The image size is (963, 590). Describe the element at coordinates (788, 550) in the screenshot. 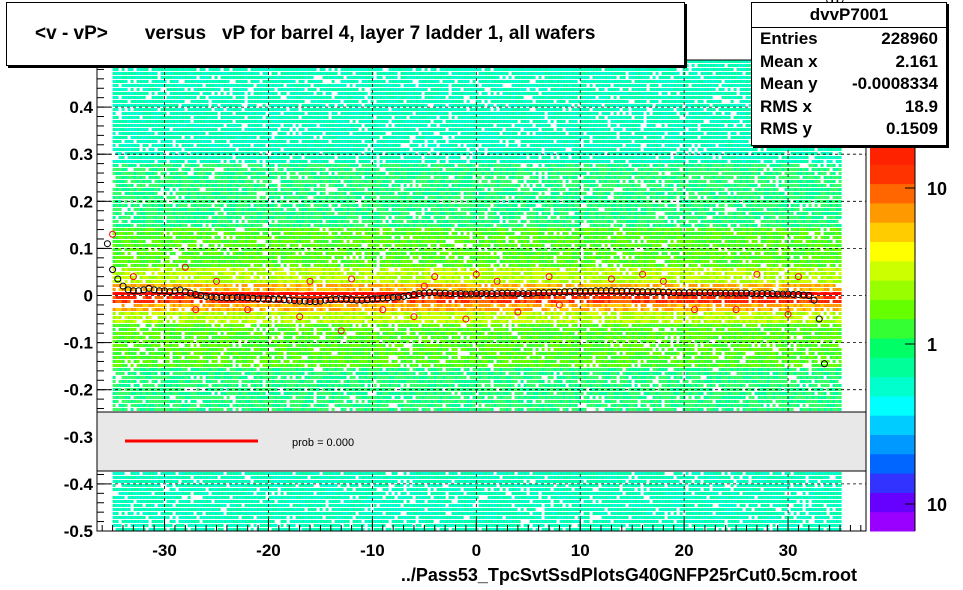

I see `x-tick-label: 30` at that location.